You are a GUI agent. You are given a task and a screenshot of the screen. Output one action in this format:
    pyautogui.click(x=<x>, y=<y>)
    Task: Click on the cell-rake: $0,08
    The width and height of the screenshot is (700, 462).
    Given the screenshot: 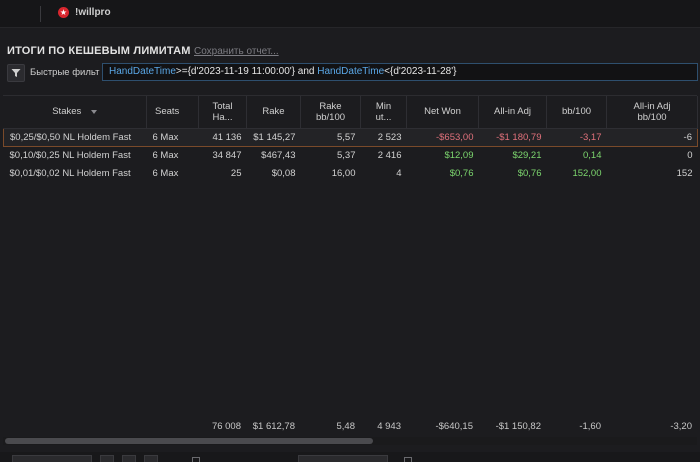 What is the action you would take?
    pyautogui.click(x=283, y=173)
    